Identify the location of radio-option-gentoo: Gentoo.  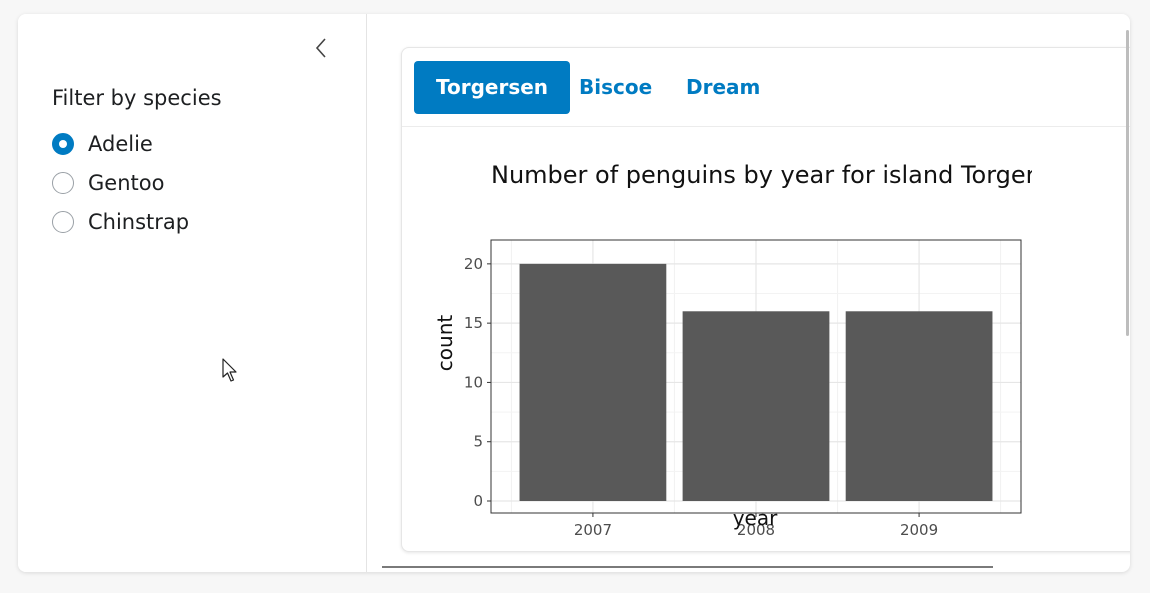
(120, 182).